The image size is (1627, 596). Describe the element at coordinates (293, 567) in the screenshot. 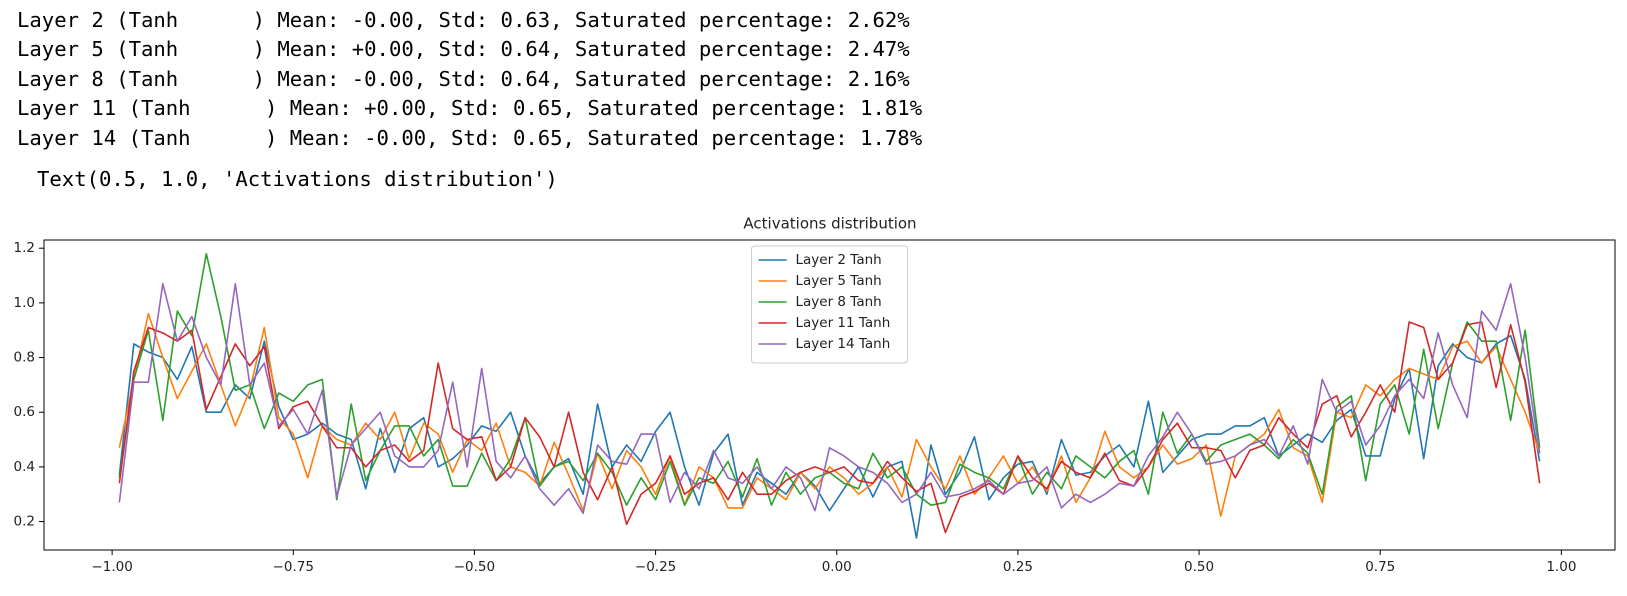

I see `x-tick-label: −0.75` at that location.